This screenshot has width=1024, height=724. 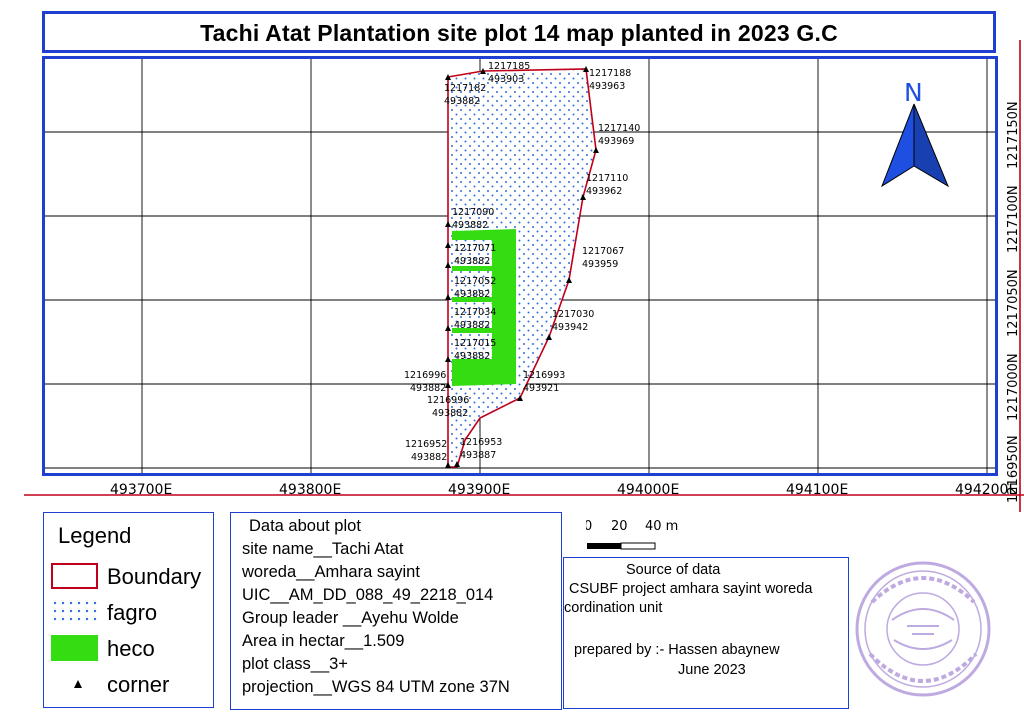 I want to click on north-letter: N, so click(x=913, y=92).